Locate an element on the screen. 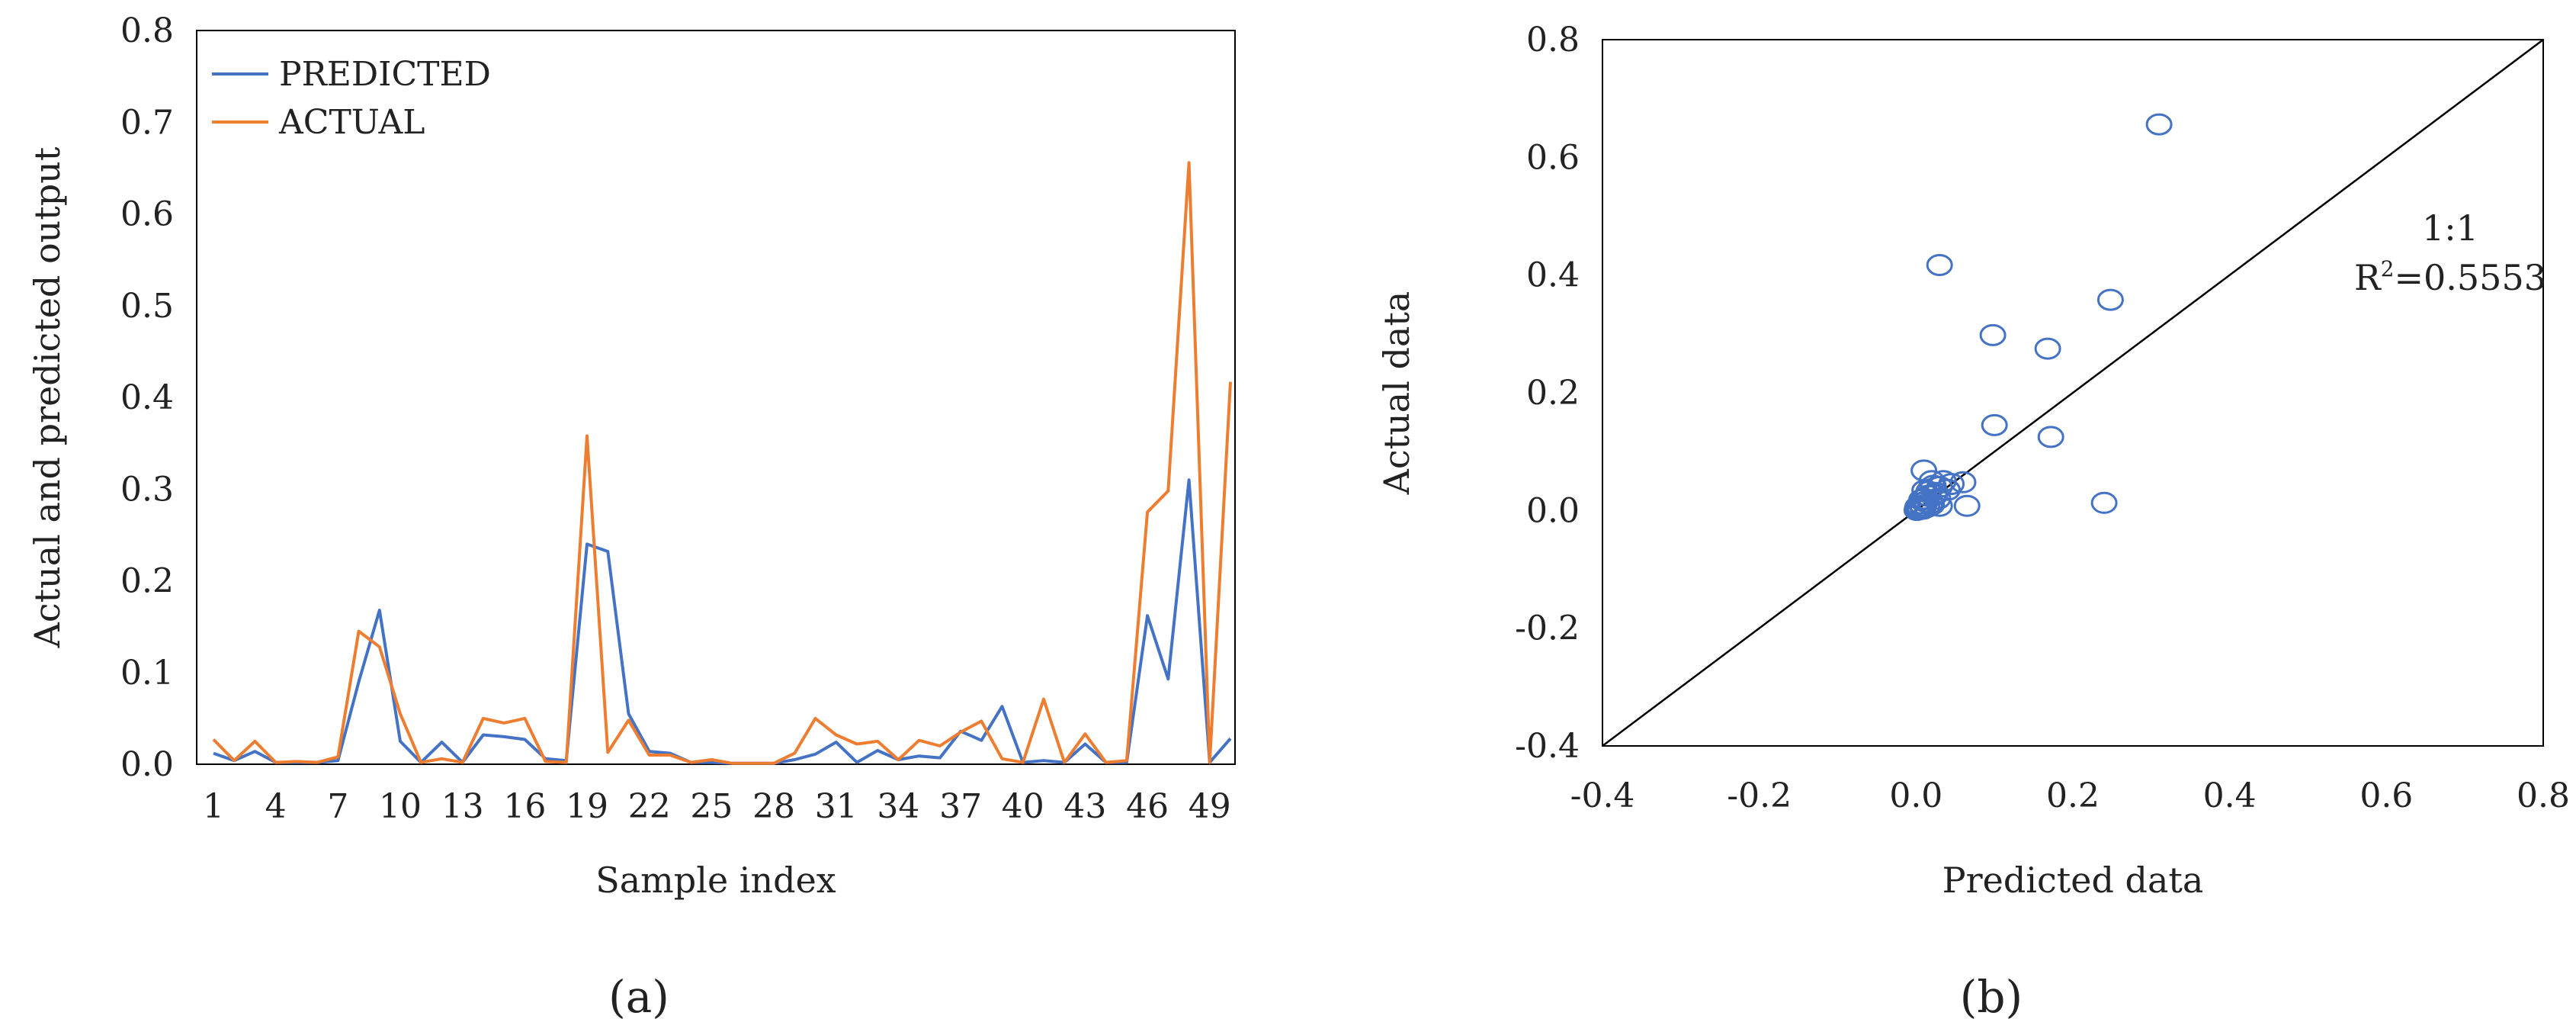 Image resolution: width=2576 pixels, height=1035 pixels. chart-b-y-tick-label: 0.6 is located at coordinates (1553, 157).